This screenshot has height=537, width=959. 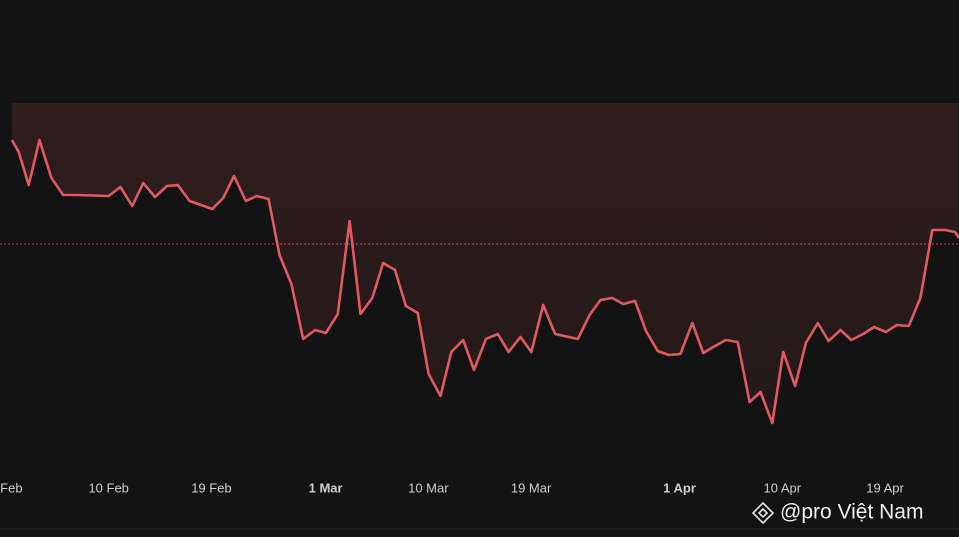 I want to click on x-tick-label: 10 Feb, so click(x=108, y=487).